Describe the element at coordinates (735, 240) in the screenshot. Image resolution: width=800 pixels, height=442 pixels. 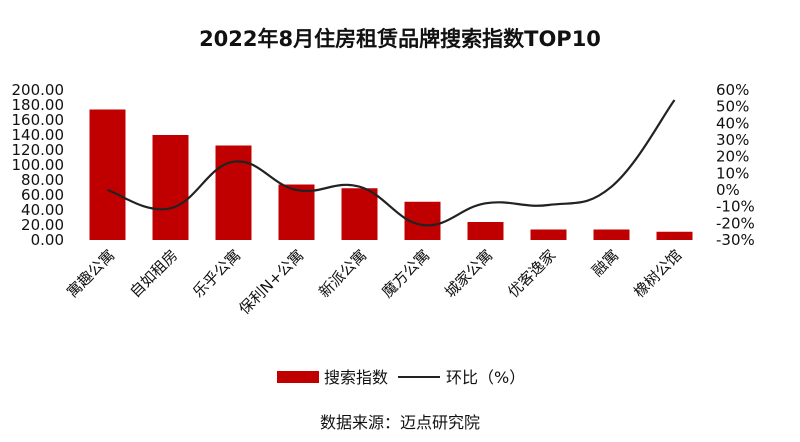
I see `right-tick-label: -30%` at that location.